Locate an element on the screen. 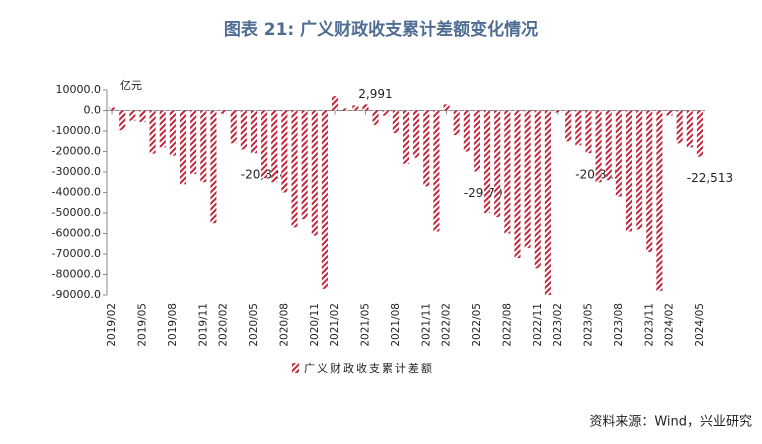  y-tick-label: -40000.0 is located at coordinates (76, 192).